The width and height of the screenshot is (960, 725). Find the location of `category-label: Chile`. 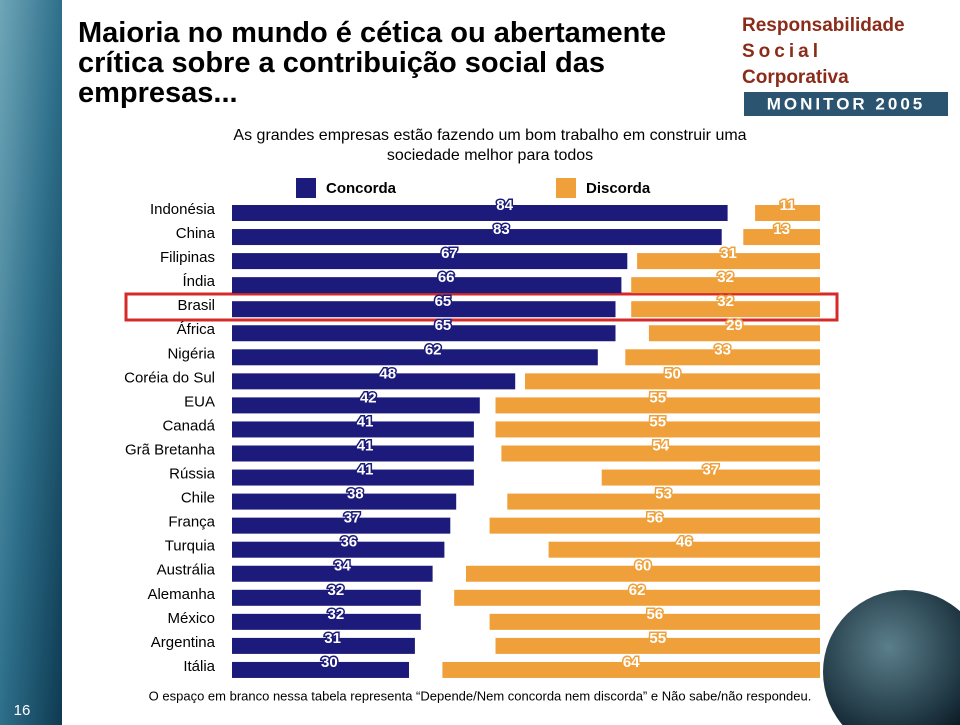

category-label: Chile is located at coordinates (198, 498).